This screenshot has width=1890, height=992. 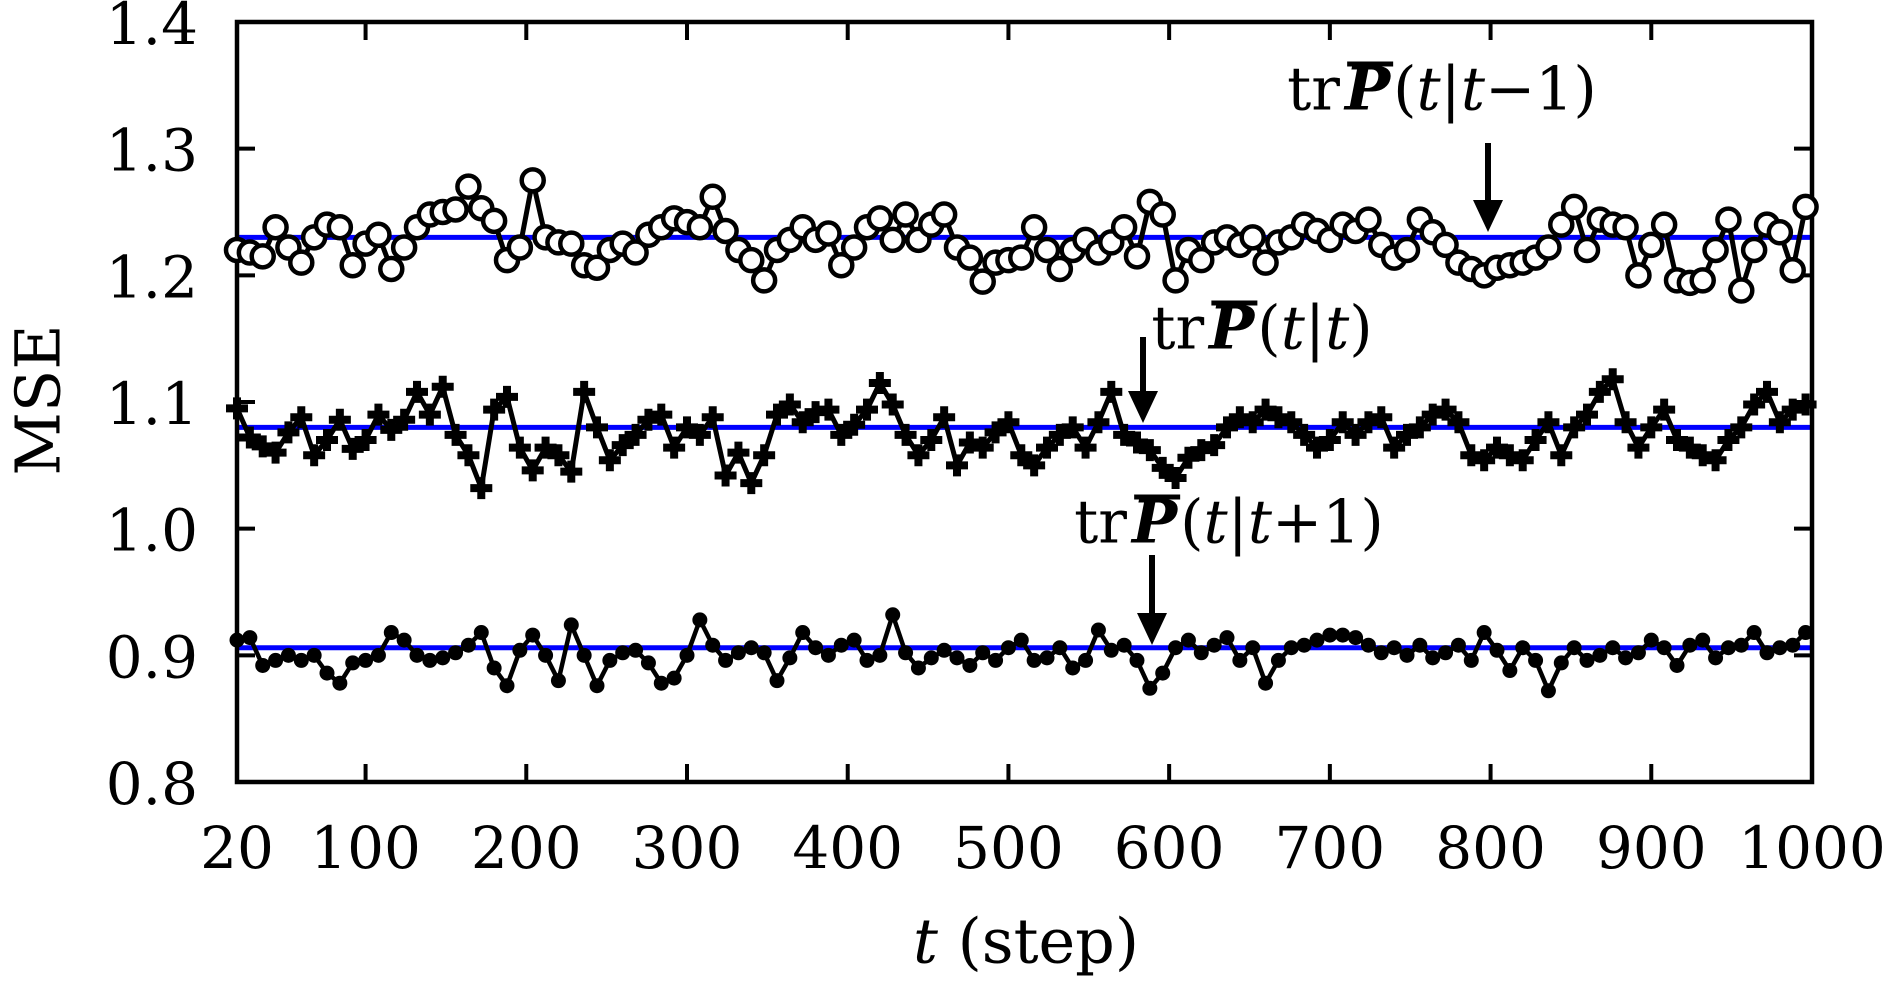 What do you see at coordinates (365, 848) in the screenshot?
I see `x-tick-label: 100` at bounding box center [365, 848].